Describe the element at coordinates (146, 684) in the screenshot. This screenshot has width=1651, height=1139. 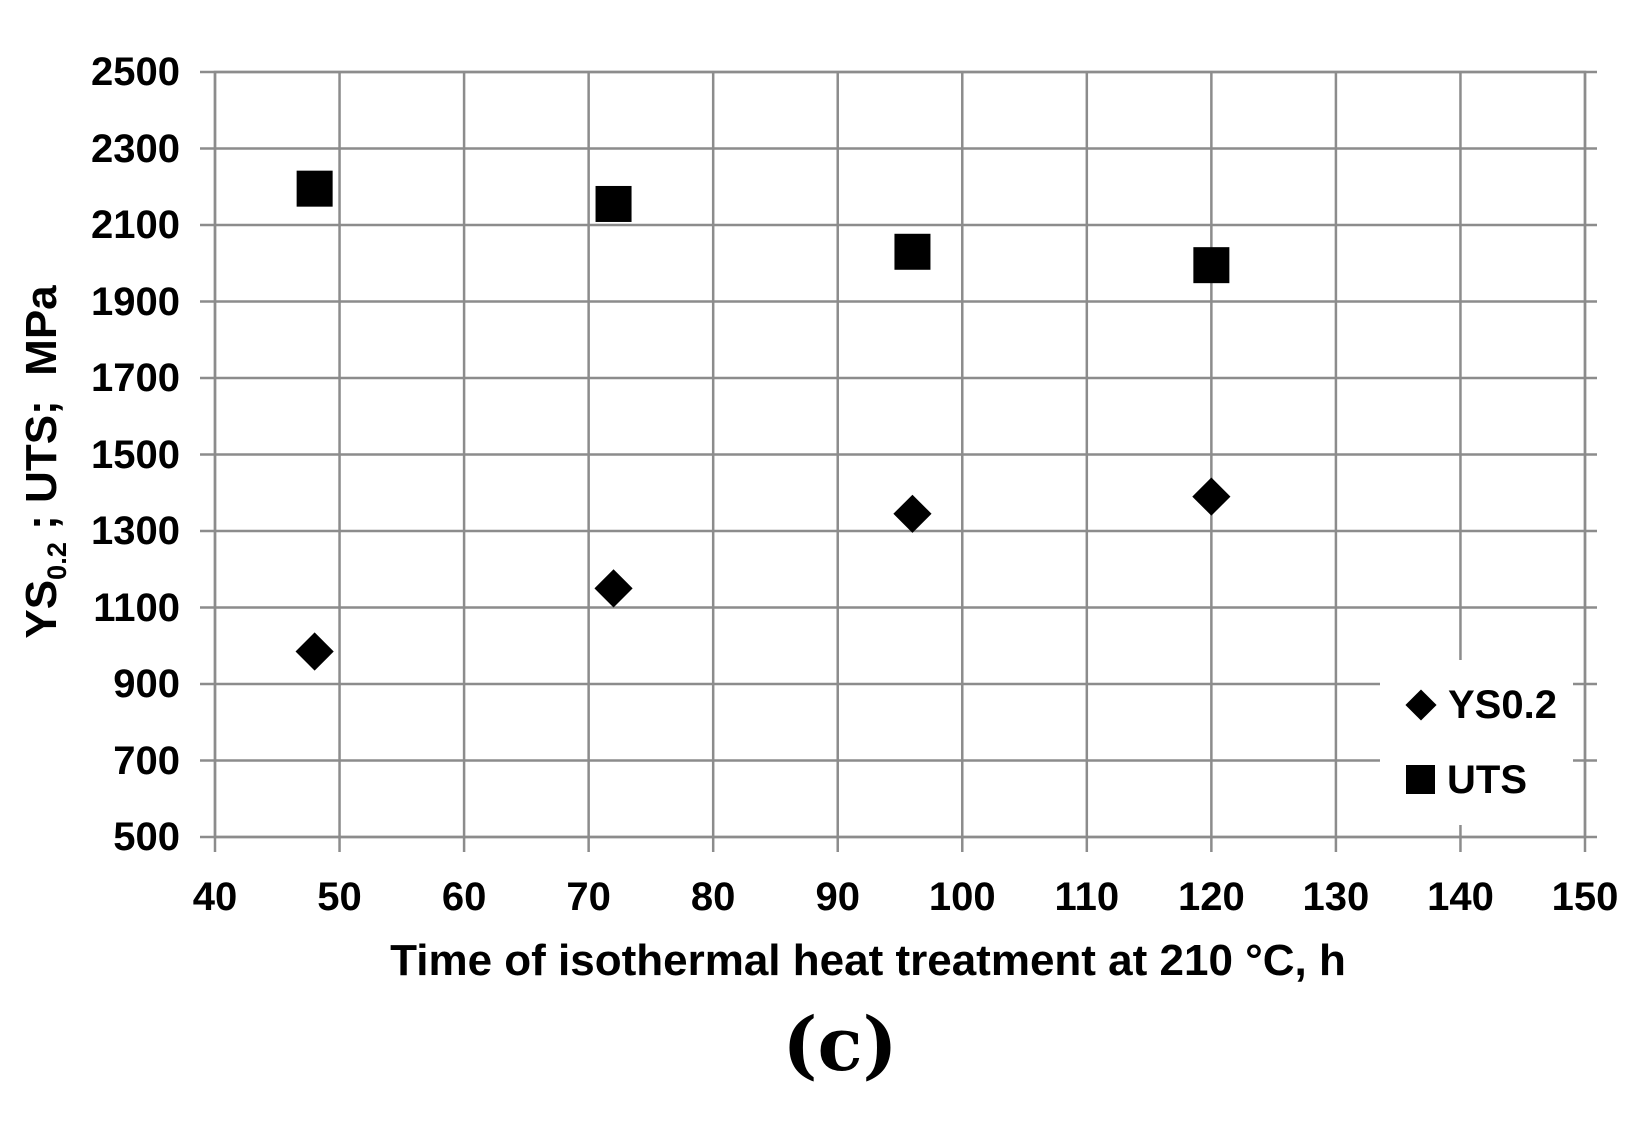
I see `y-tick-label: 900` at that location.